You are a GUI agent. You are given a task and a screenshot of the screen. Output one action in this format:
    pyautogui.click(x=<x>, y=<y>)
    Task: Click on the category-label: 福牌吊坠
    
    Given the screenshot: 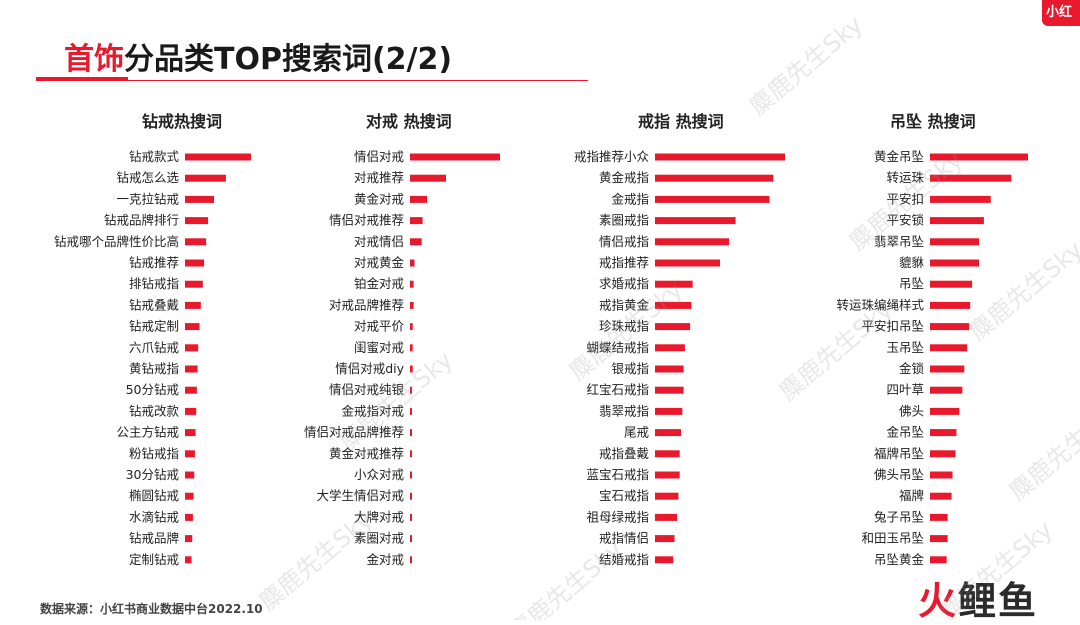 What is the action you would take?
    pyautogui.click(x=899, y=453)
    